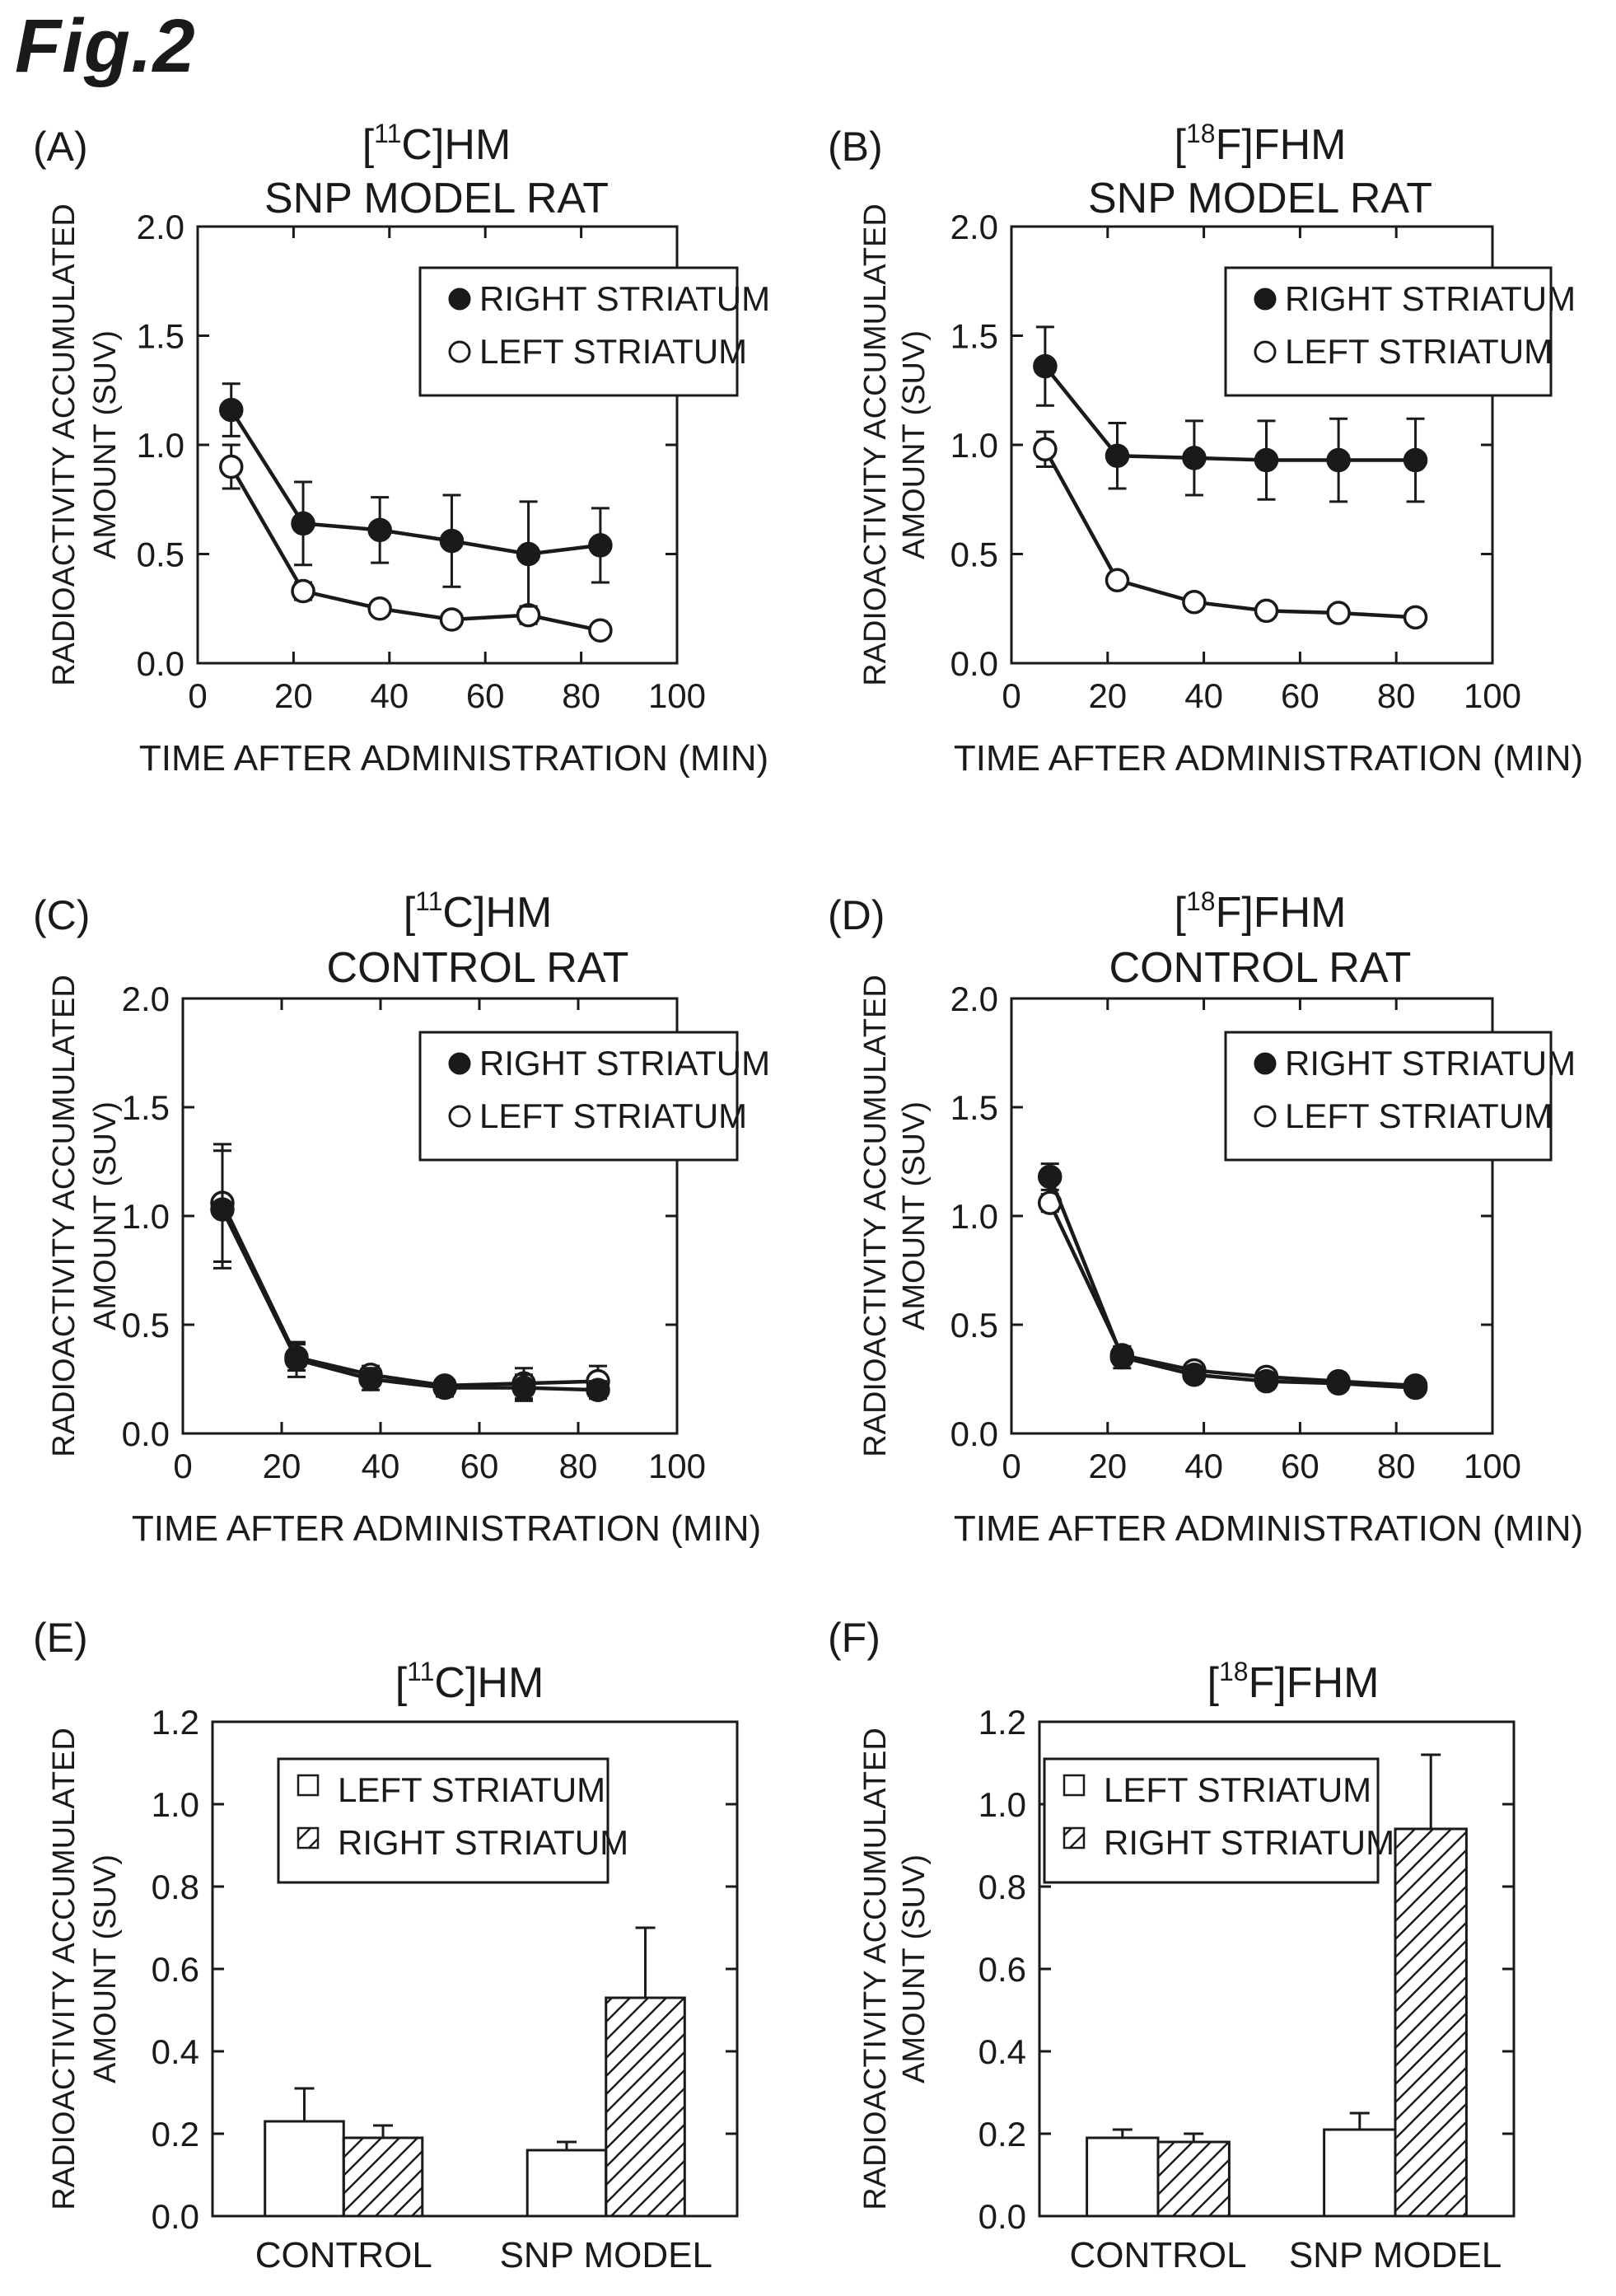  What do you see at coordinates (62, 915) in the screenshot?
I see `panel-label: (C)` at bounding box center [62, 915].